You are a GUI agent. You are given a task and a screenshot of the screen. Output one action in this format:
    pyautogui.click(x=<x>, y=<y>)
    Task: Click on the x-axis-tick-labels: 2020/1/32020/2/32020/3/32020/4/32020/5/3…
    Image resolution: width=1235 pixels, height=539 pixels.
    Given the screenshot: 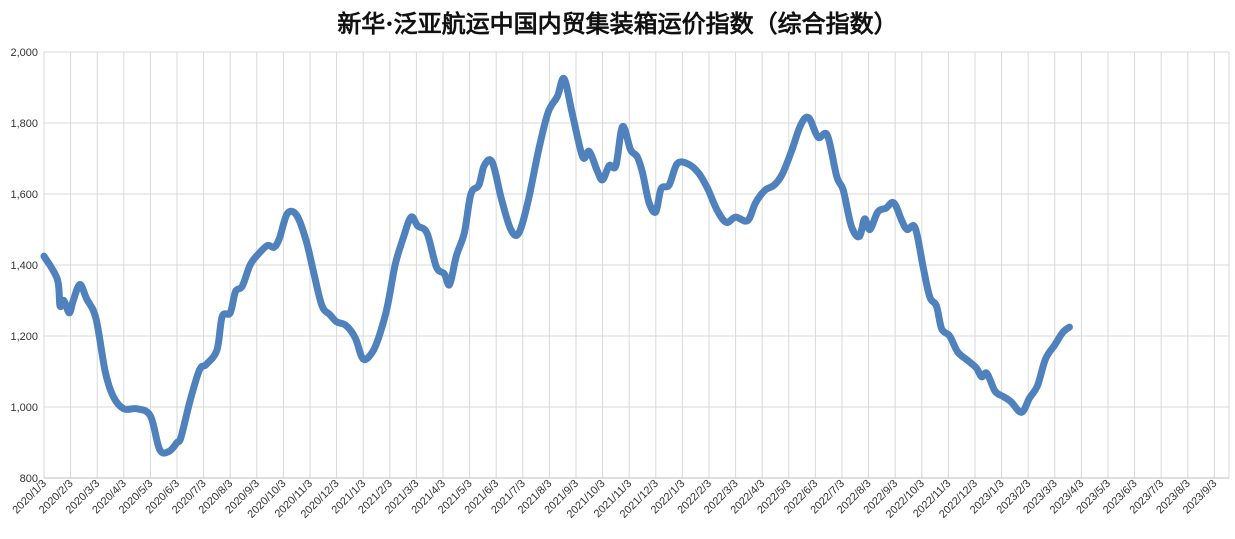 What is the action you would take?
    pyautogui.click(x=614, y=499)
    